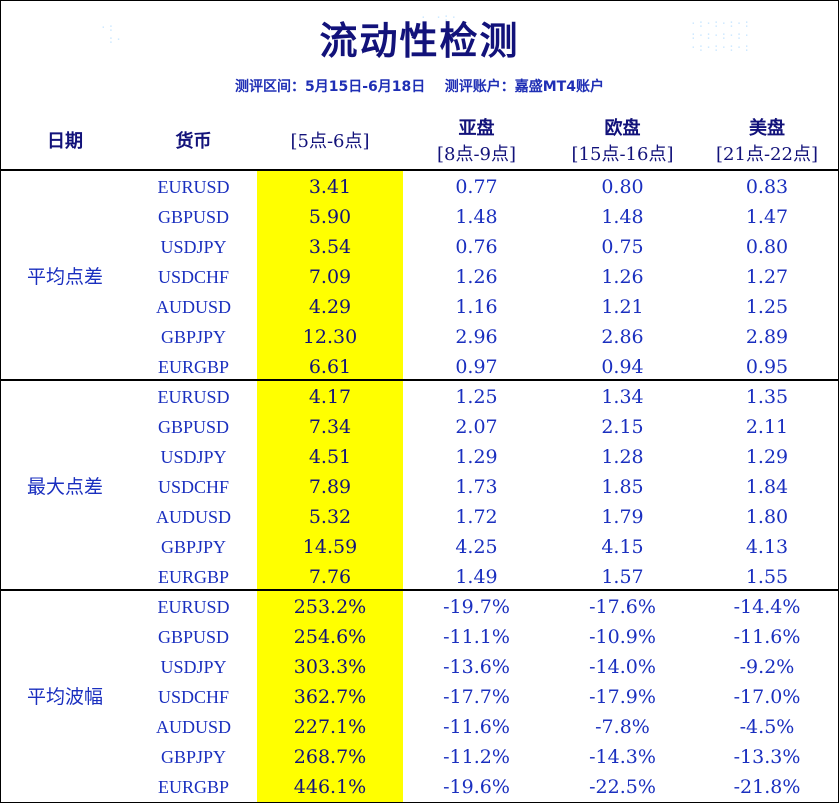 The width and height of the screenshot is (839, 803). I want to click on range-5-6-cell: 446.1%, so click(330, 787).